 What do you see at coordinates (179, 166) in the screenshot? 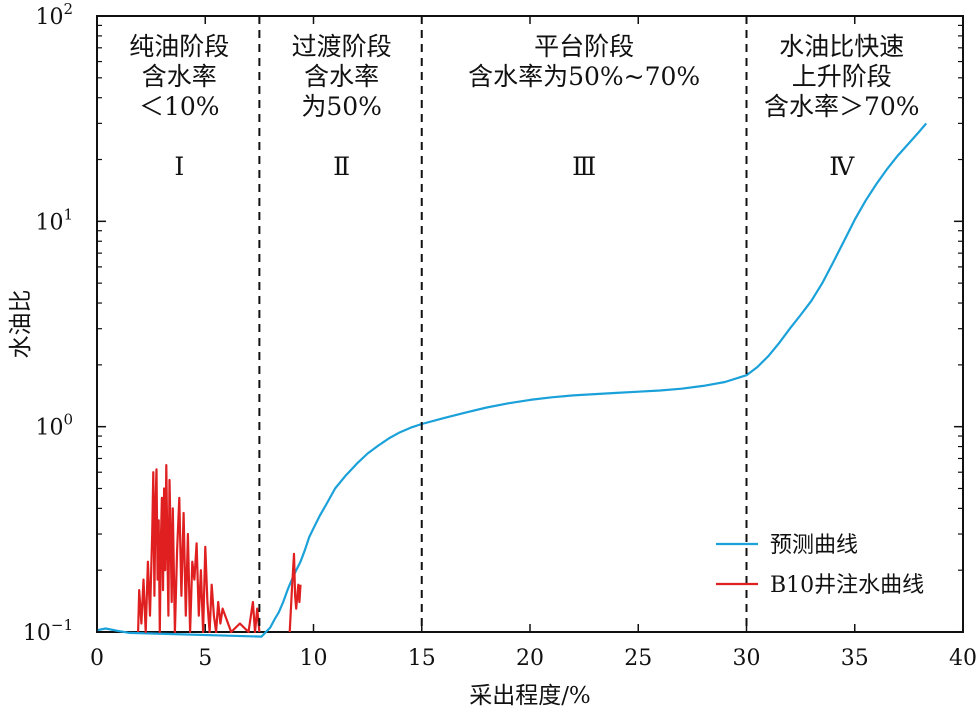
I see `stage-1-roman-numeral: Ⅰ` at bounding box center [179, 166].